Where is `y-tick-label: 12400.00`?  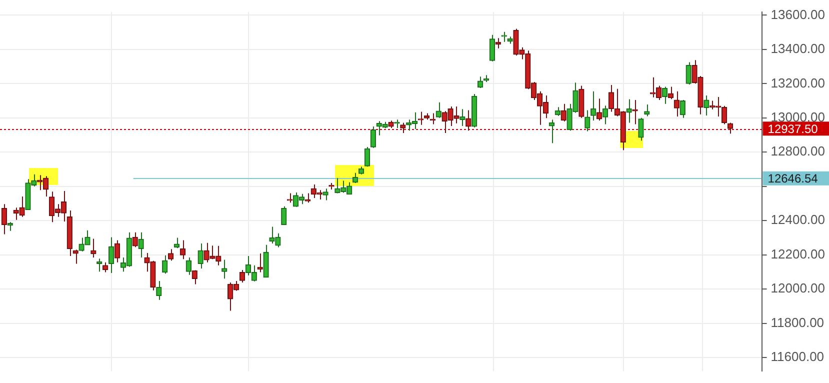 y-tick-label: 12400.00 is located at coordinates (798, 220).